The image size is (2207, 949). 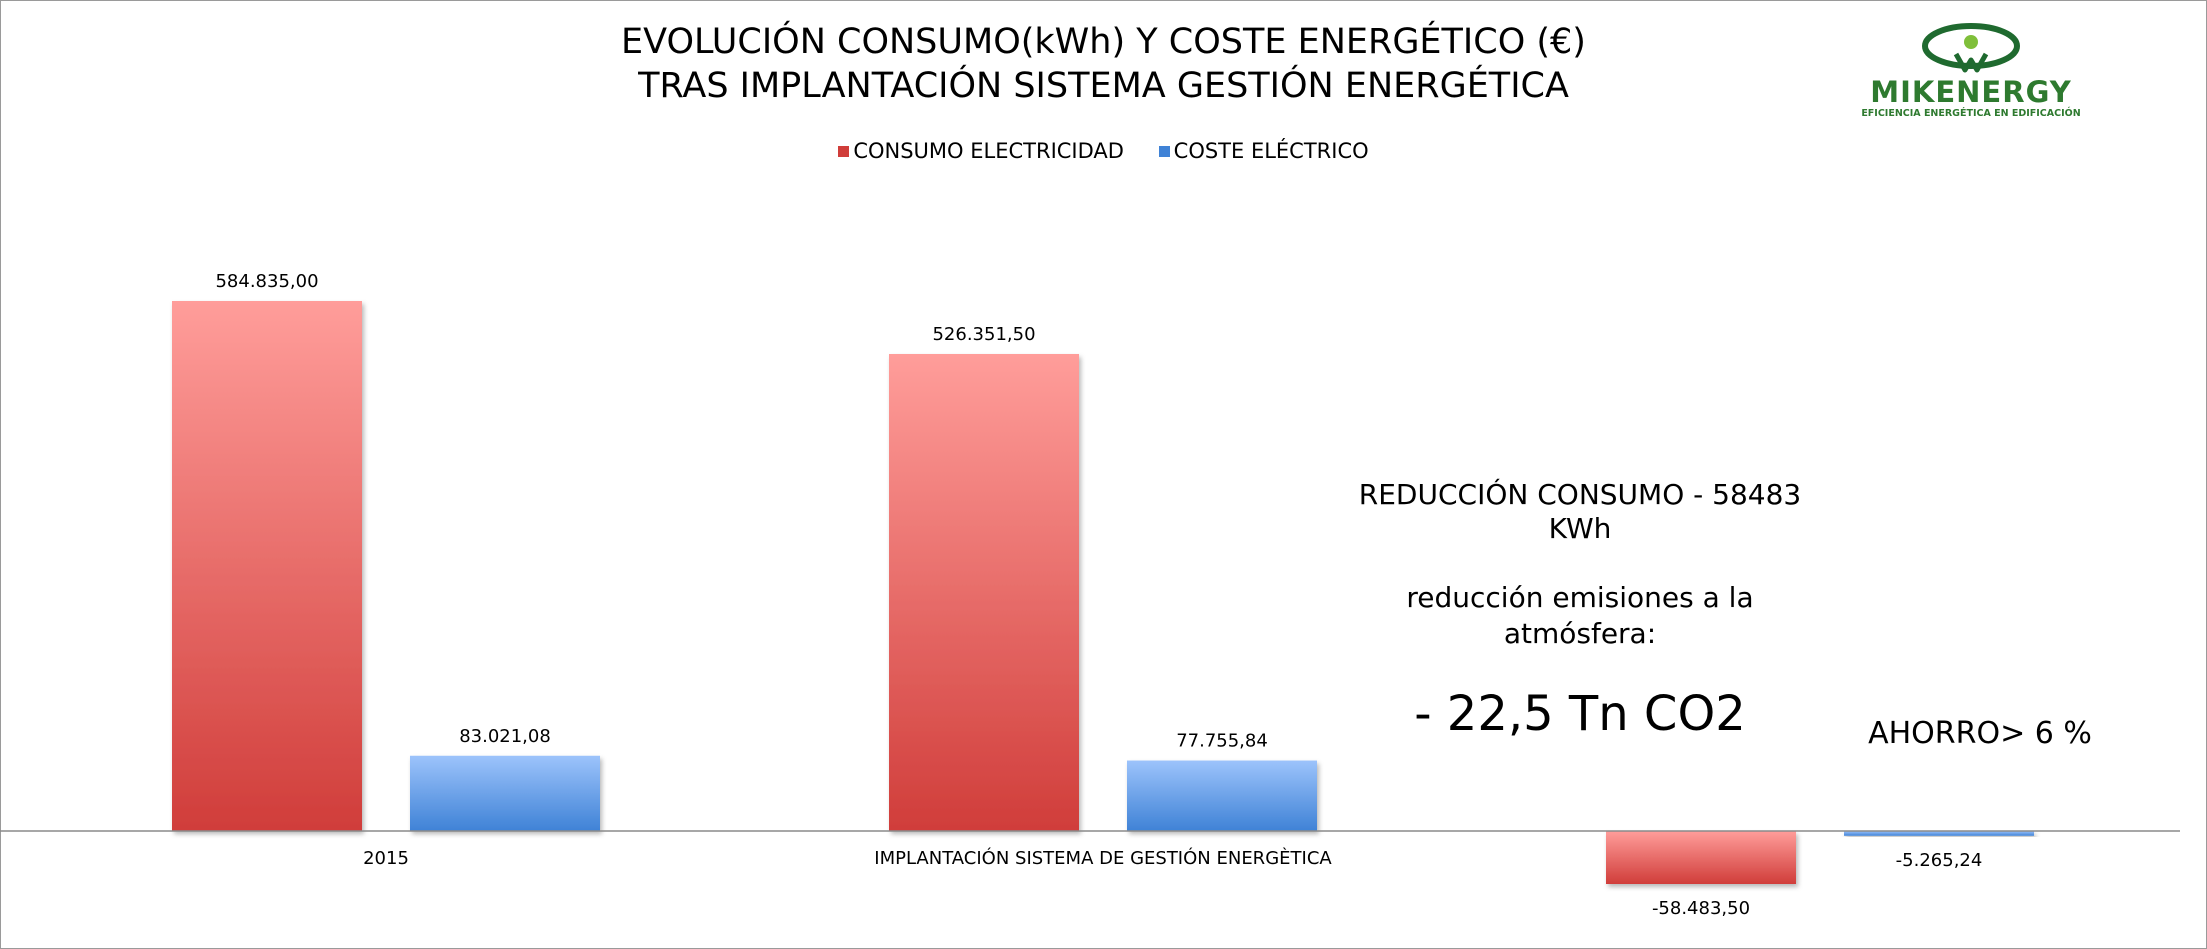 What do you see at coordinates (1971, 42) in the screenshot?
I see `logo-figure-head-icon` at bounding box center [1971, 42].